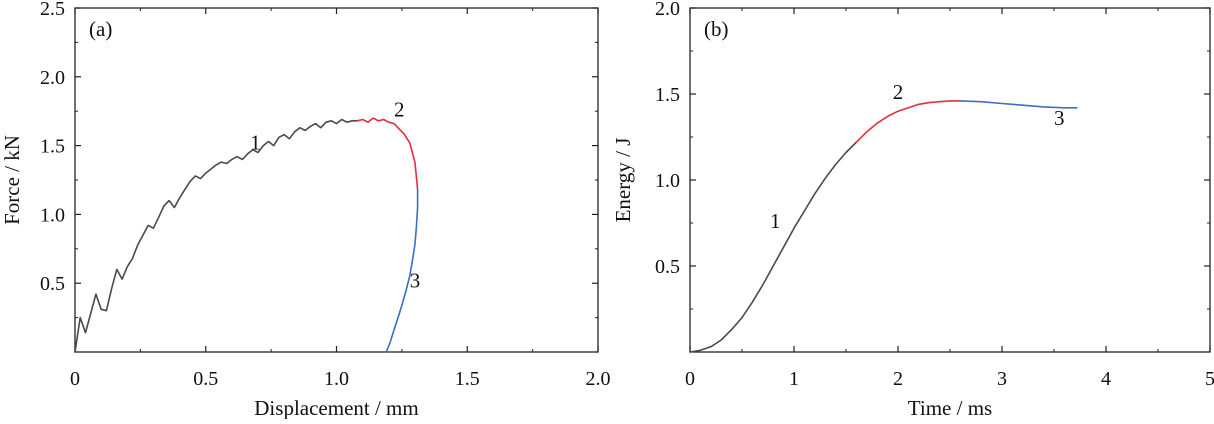  What do you see at coordinates (336, 379) in the screenshot?
I see `x-tick-label: 1.0` at bounding box center [336, 379].